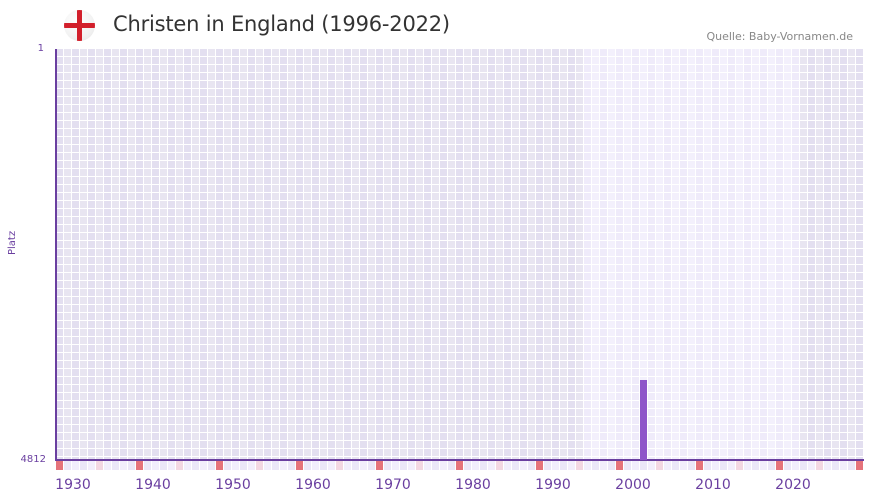 The height and width of the screenshot is (502, 873). Describe the element at coordinates (643, 420) in the screenshot. I see `rank-bar` at that location.